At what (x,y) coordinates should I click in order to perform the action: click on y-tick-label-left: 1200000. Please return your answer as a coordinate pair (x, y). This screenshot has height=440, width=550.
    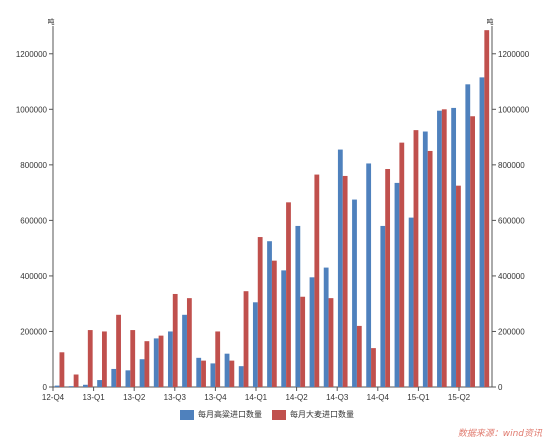
    Looking at the image, I should click on (32, 54).